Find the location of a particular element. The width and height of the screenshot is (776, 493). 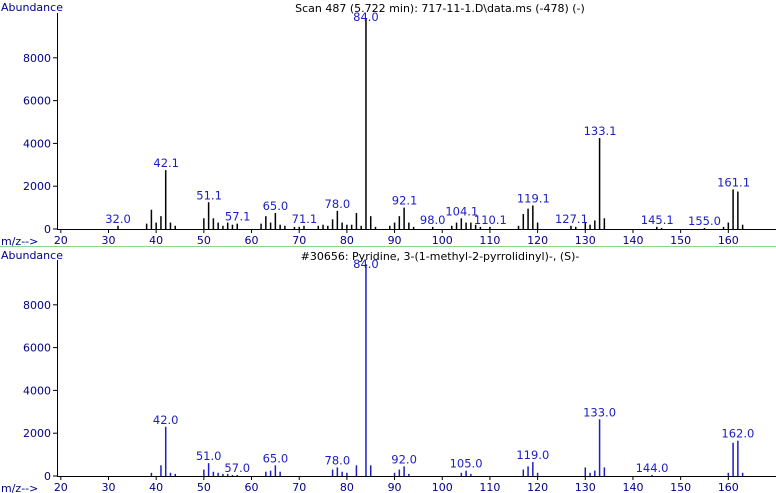

peak-label: 98.0 is located at coordinates (433, 220).